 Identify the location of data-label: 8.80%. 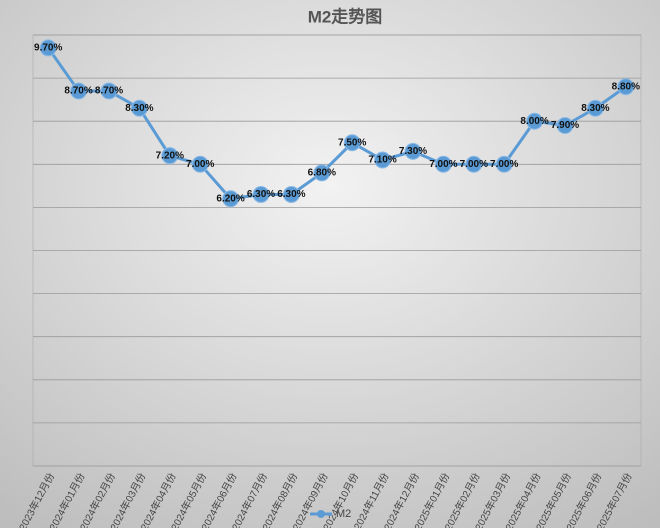
(626, 86).